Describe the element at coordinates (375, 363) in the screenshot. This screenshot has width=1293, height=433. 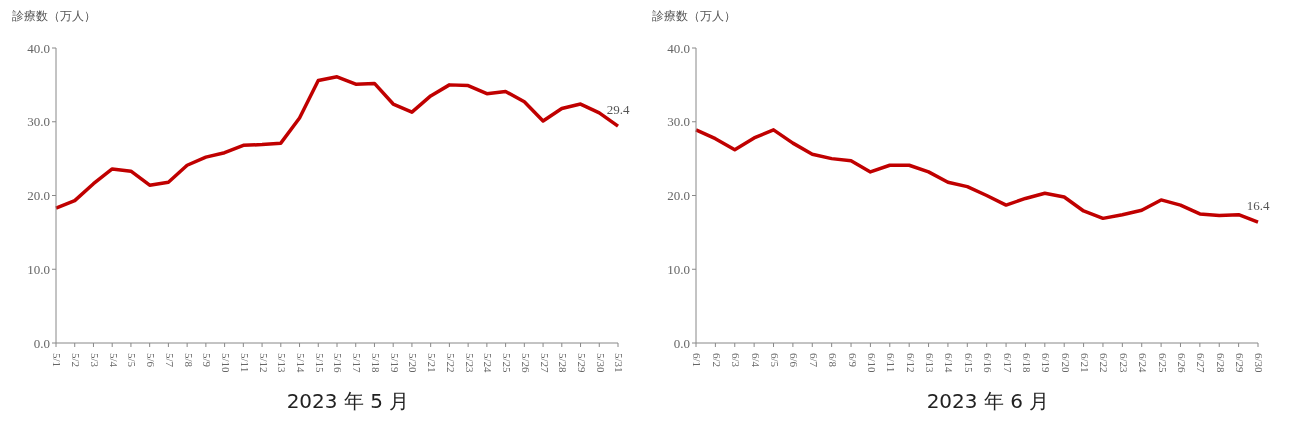
I see `x-tick-label: 5/18` at that location.